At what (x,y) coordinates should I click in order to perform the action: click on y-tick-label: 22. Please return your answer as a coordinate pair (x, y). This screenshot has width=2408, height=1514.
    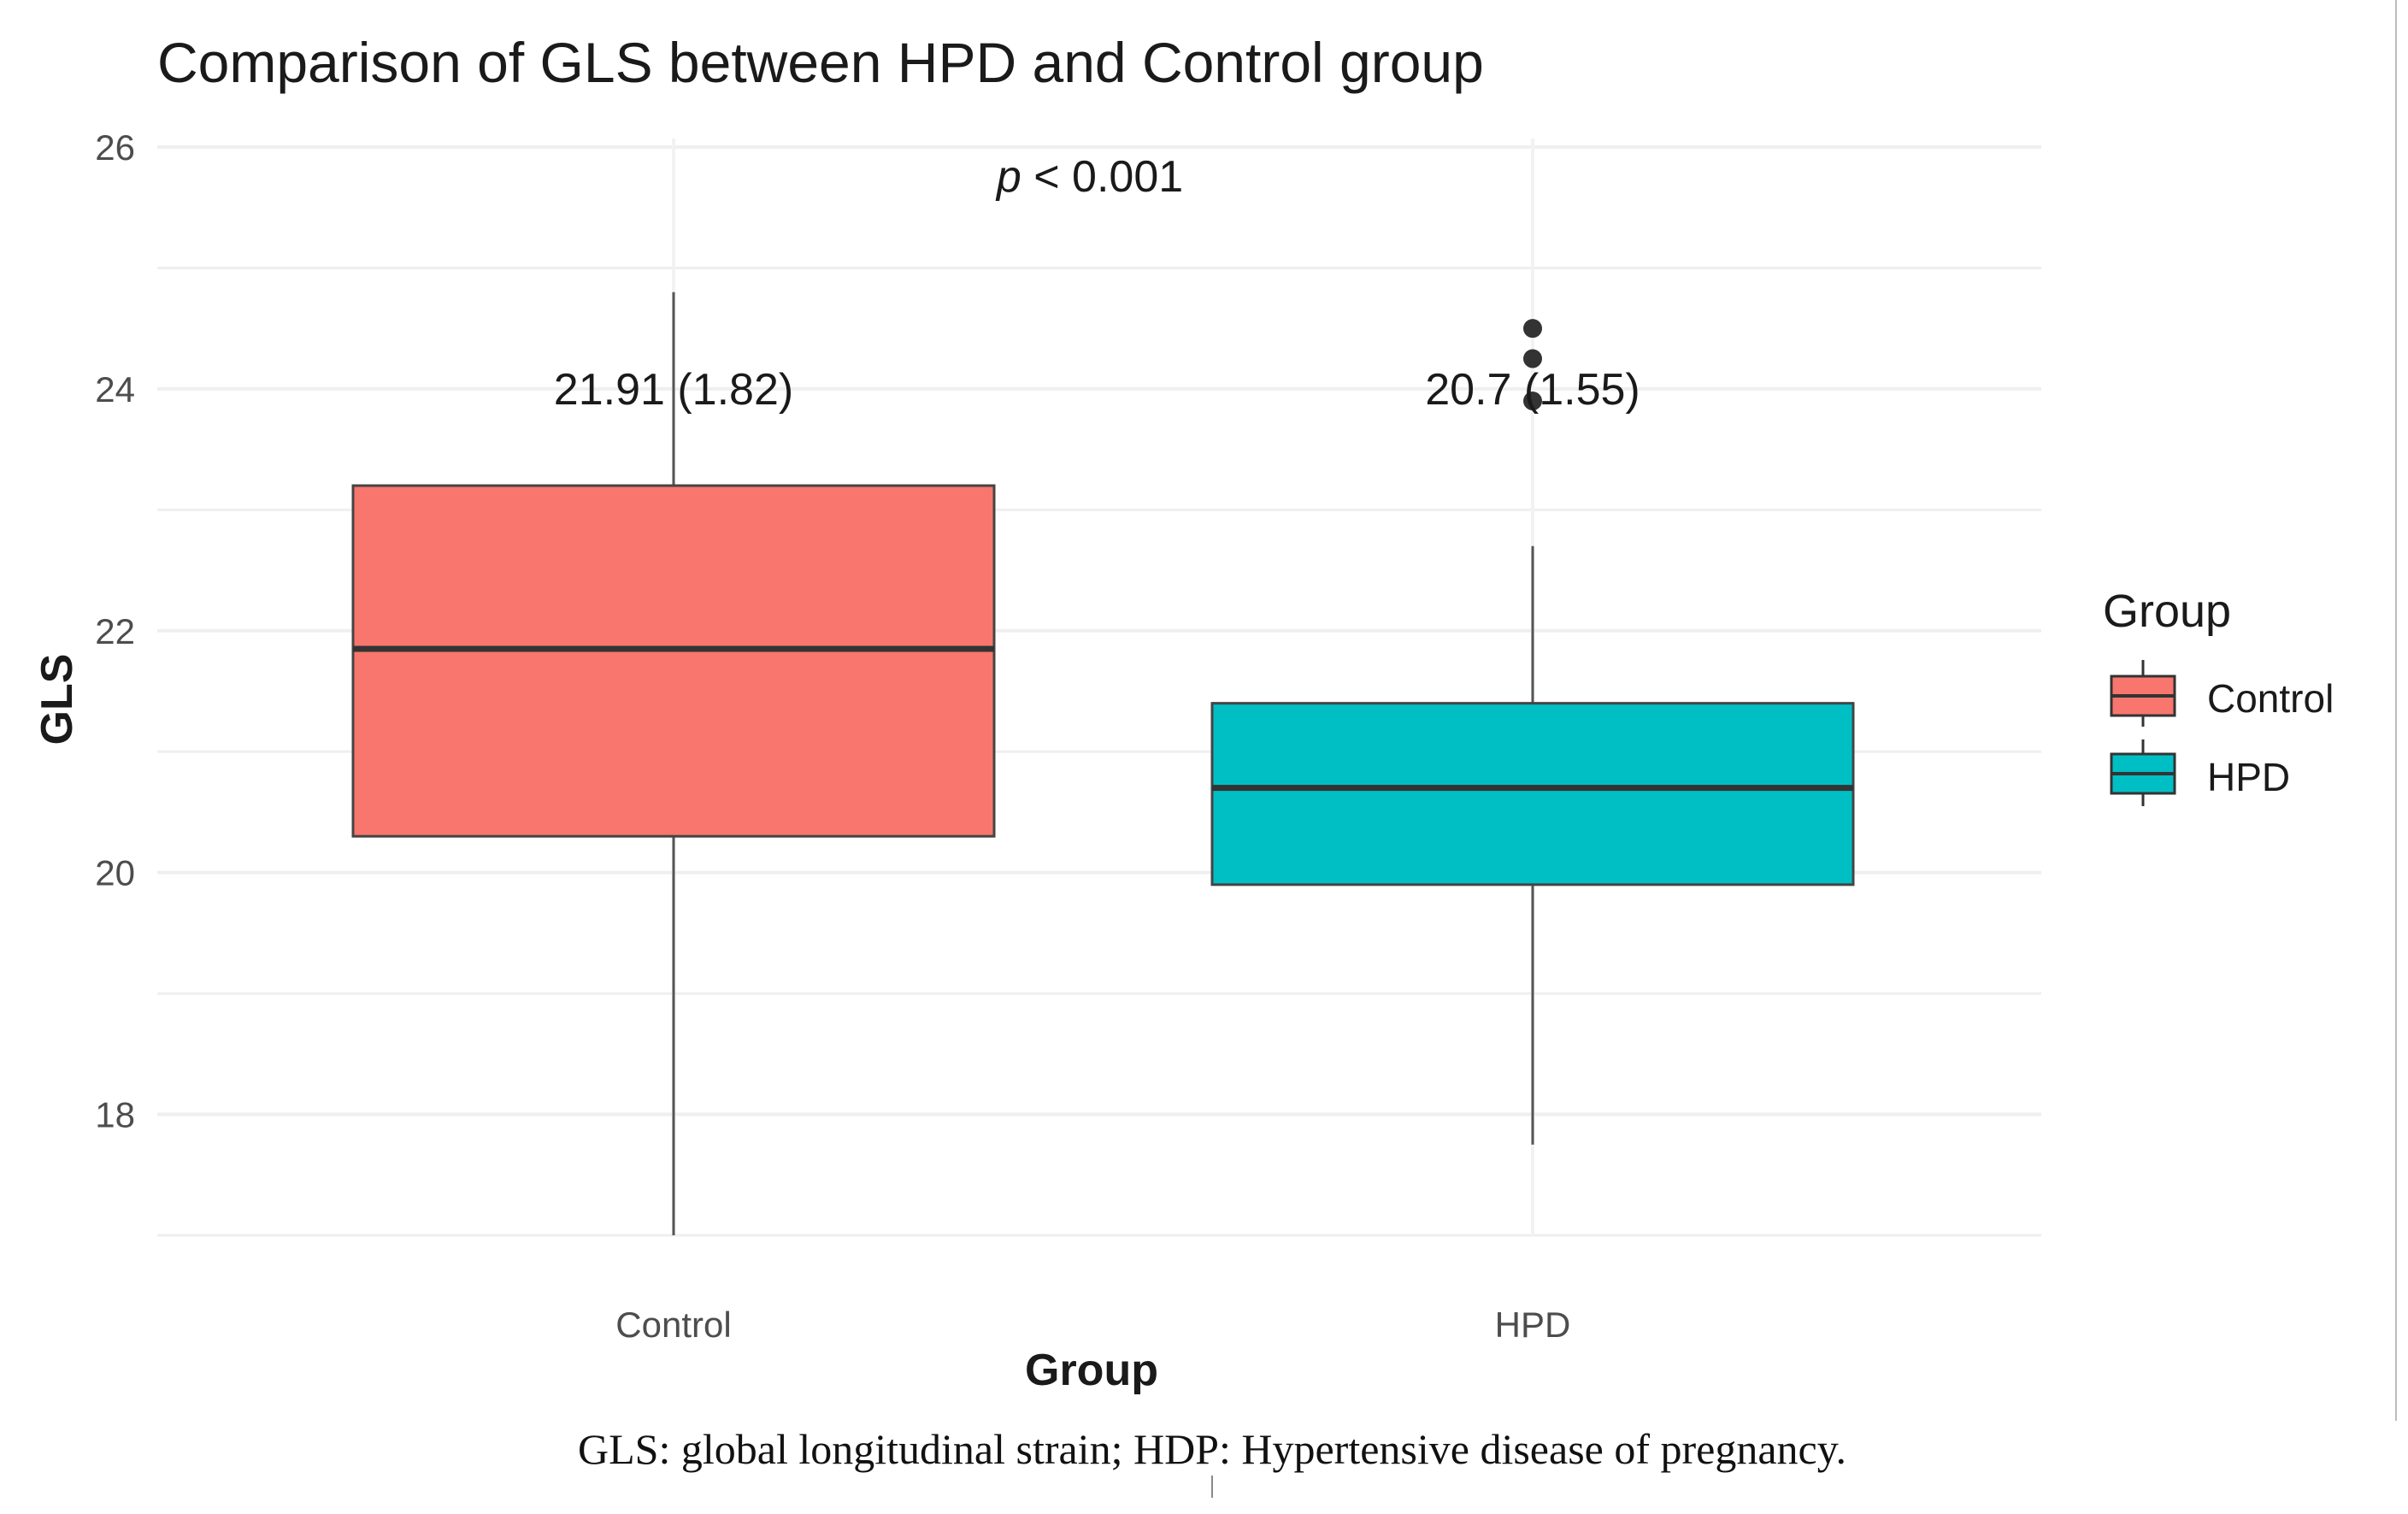
    Looking at the image, I should click on (115, 631).